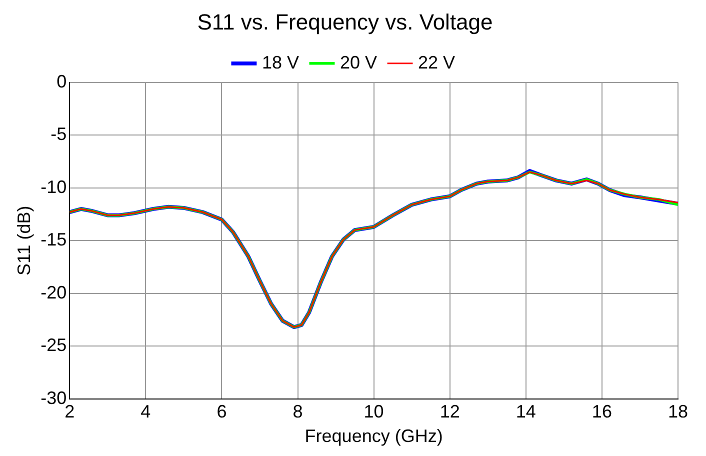  I want to click on y-axis-title: S11 (dB), so click(24, 241).